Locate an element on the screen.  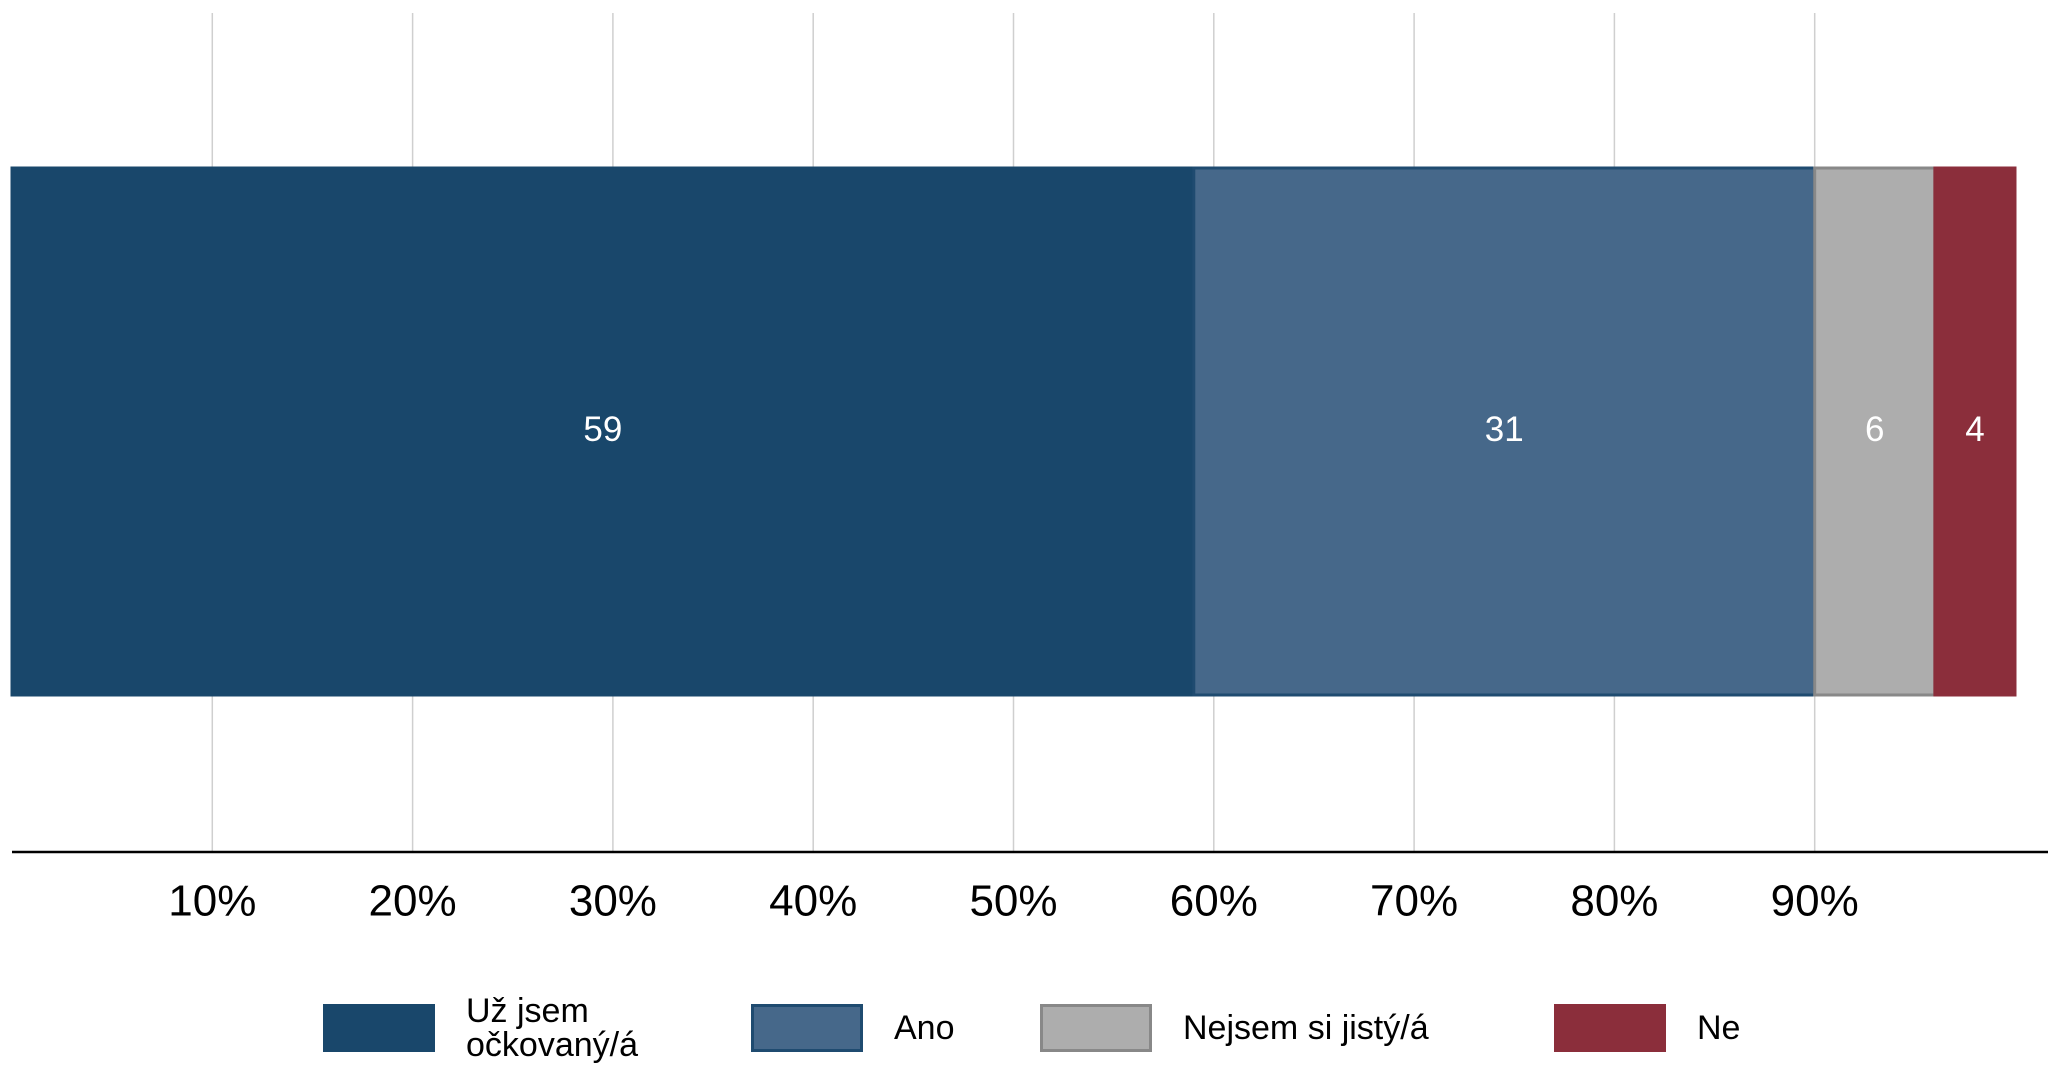
legend-label: Ano is located at coordinates (924, 1027).